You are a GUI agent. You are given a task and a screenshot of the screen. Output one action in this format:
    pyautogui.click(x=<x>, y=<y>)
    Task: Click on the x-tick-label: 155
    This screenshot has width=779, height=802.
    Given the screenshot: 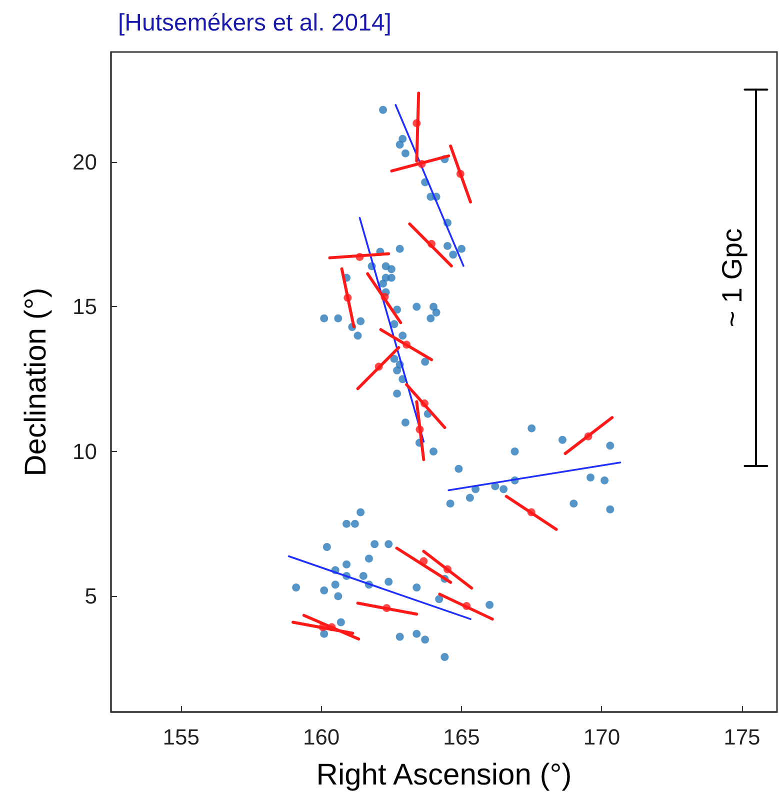 What is the action you would take?
    pyautogui.click(x=181, y=737)
    